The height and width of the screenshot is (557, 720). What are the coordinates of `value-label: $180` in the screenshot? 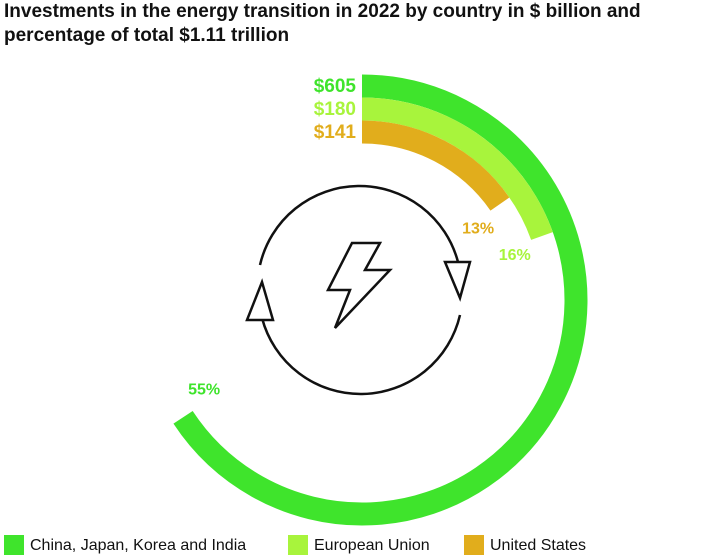 It's located at (335, 109).